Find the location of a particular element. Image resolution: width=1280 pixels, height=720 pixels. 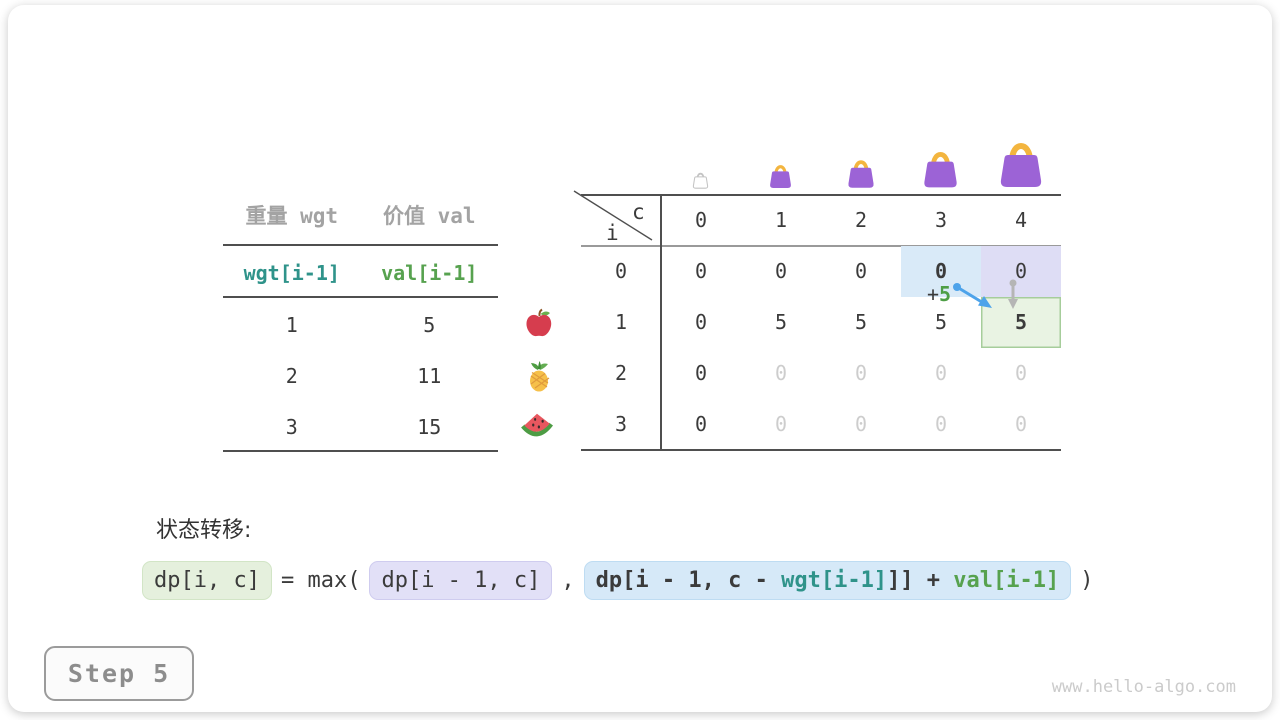

val-formula: val[i-1] is located at coordinates (429, 273).